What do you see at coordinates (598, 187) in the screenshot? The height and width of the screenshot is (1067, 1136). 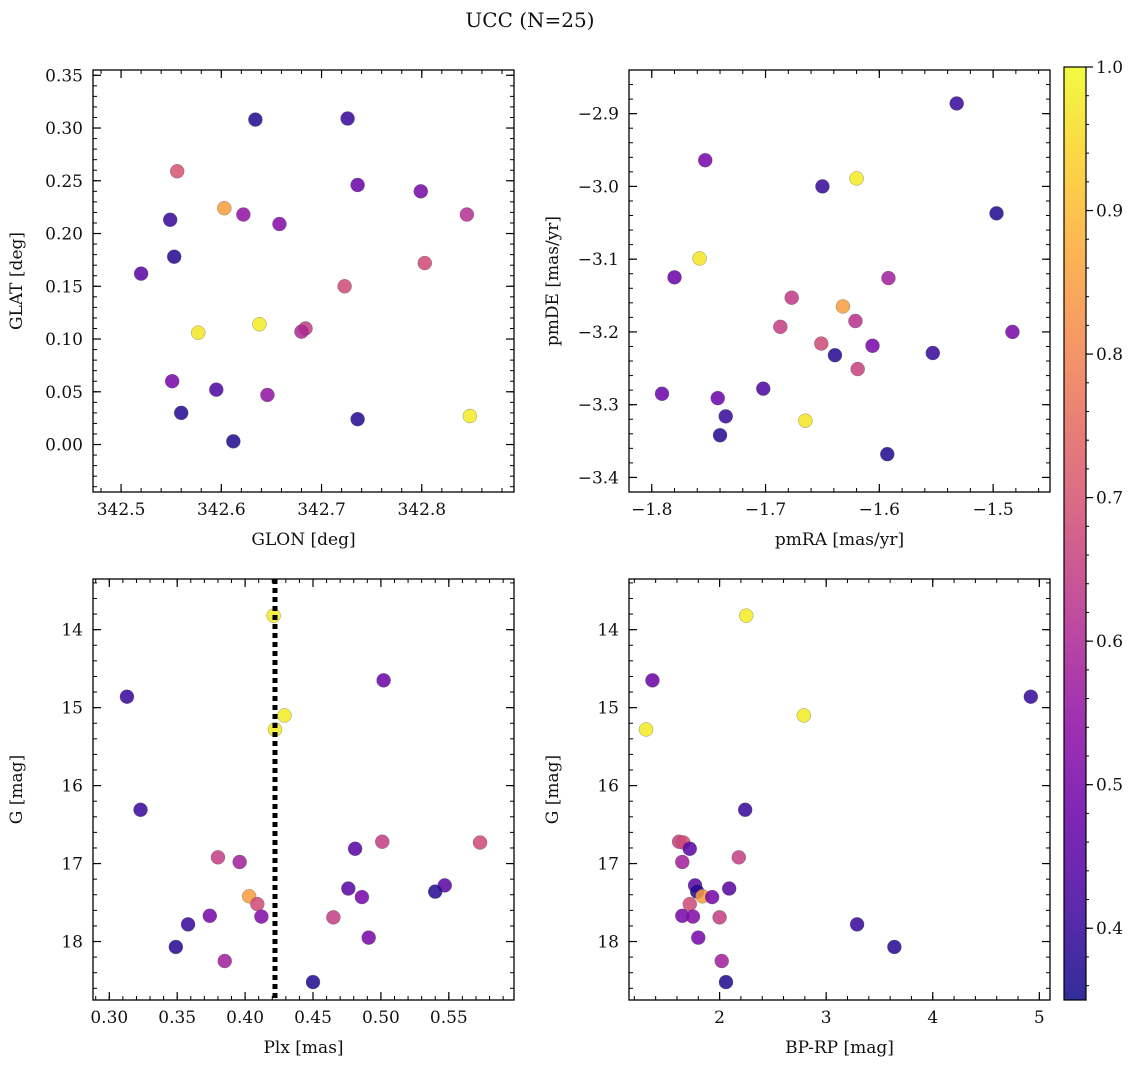 I see `y-tick-label: −3.0` at bounding box center [598, 187].